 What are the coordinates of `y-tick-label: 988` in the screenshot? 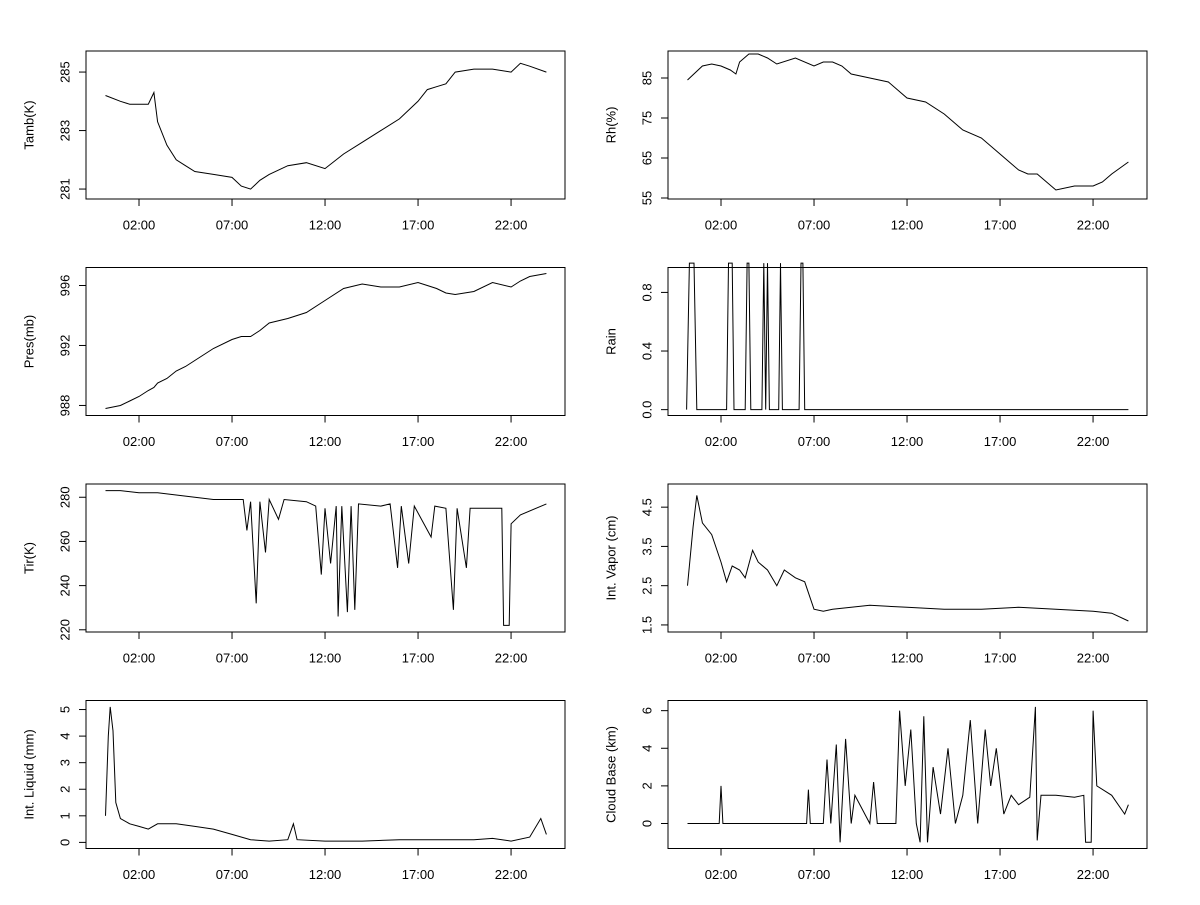 It's located at (64, 406).